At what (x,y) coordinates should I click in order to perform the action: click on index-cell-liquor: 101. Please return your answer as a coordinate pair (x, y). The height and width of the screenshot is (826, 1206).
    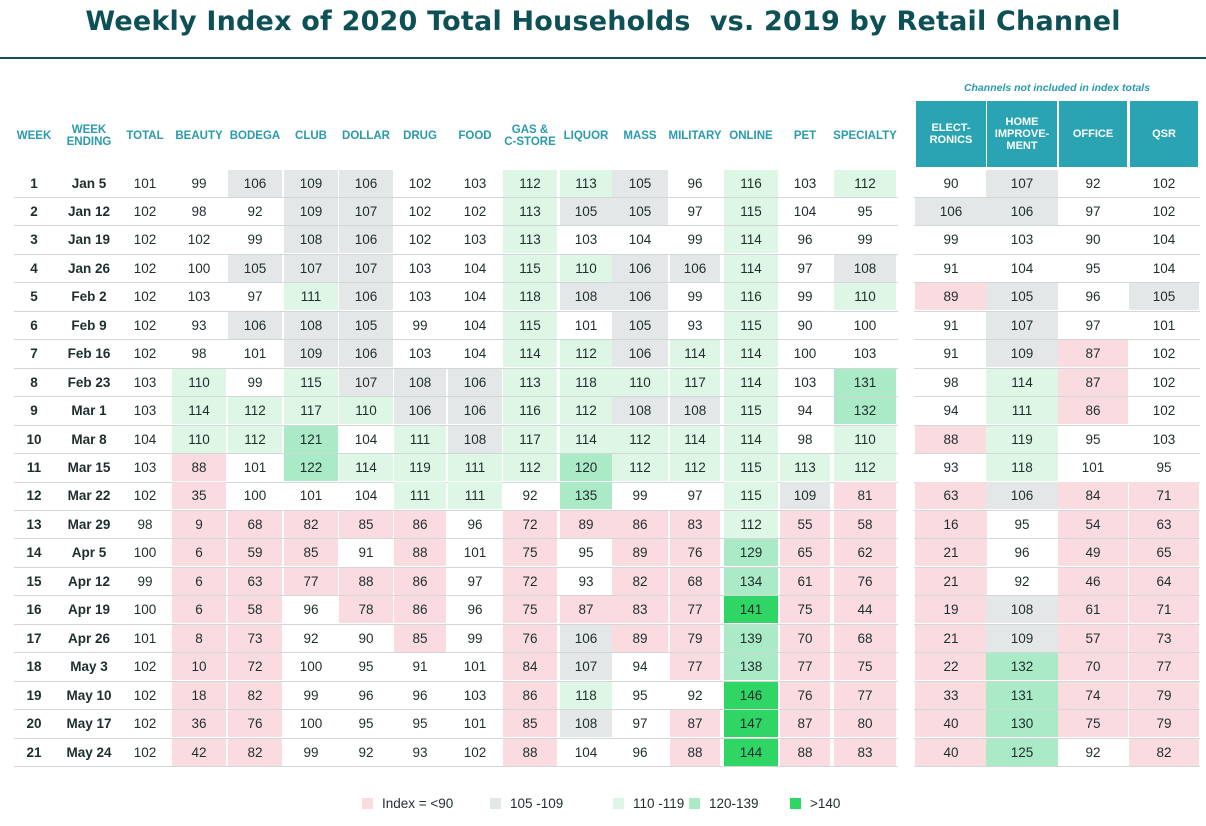
    Looking at the image, I should click on (586, 325).